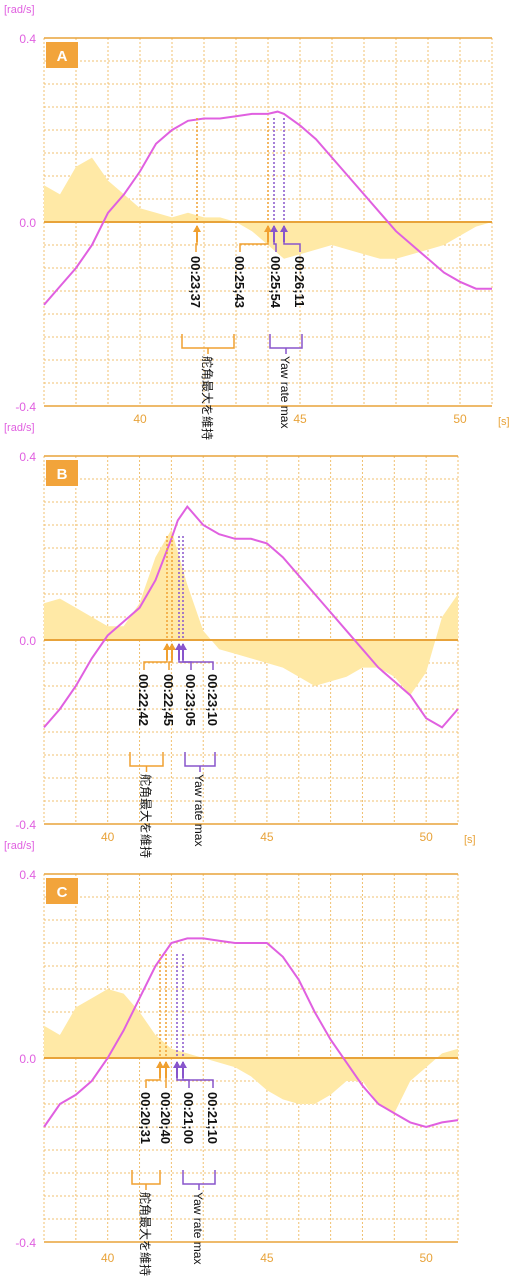  What do you see at coordinates (239, 282) in the screenshot?
I see `lead-time-label: 00:25;43` at bounding box center [239, 282].